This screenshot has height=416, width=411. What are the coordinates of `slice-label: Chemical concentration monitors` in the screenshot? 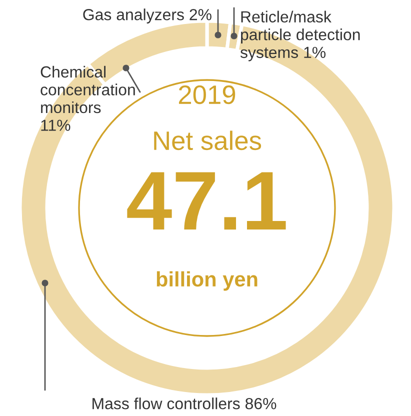 It's located at (87, 90).